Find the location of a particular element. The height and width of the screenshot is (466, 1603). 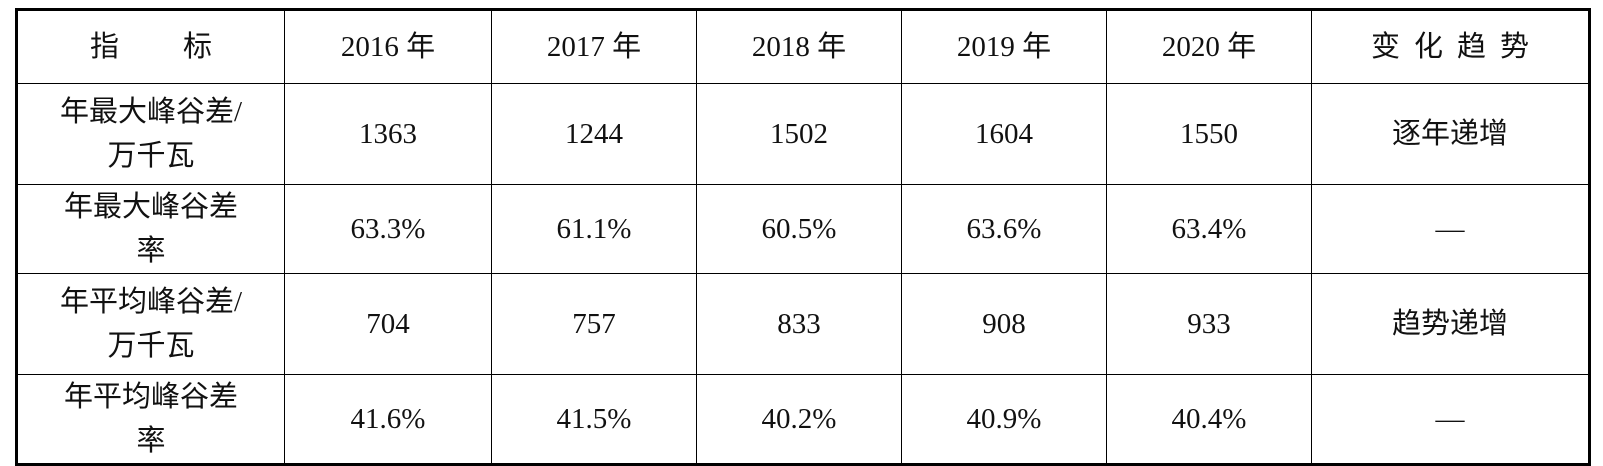

header-cell: 2016 年 is located at coordinates (388, 46).